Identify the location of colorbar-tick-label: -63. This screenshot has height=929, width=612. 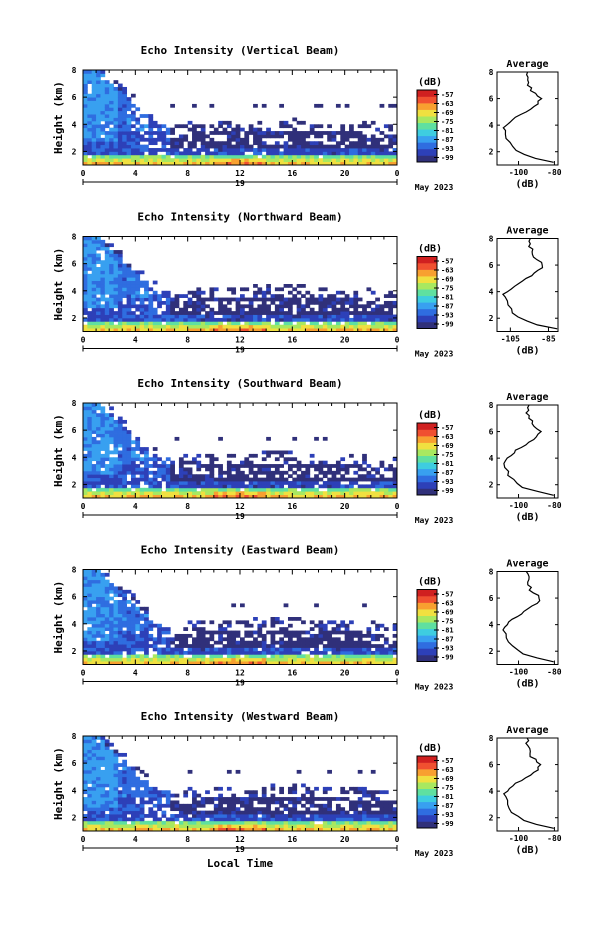
(447, 437).